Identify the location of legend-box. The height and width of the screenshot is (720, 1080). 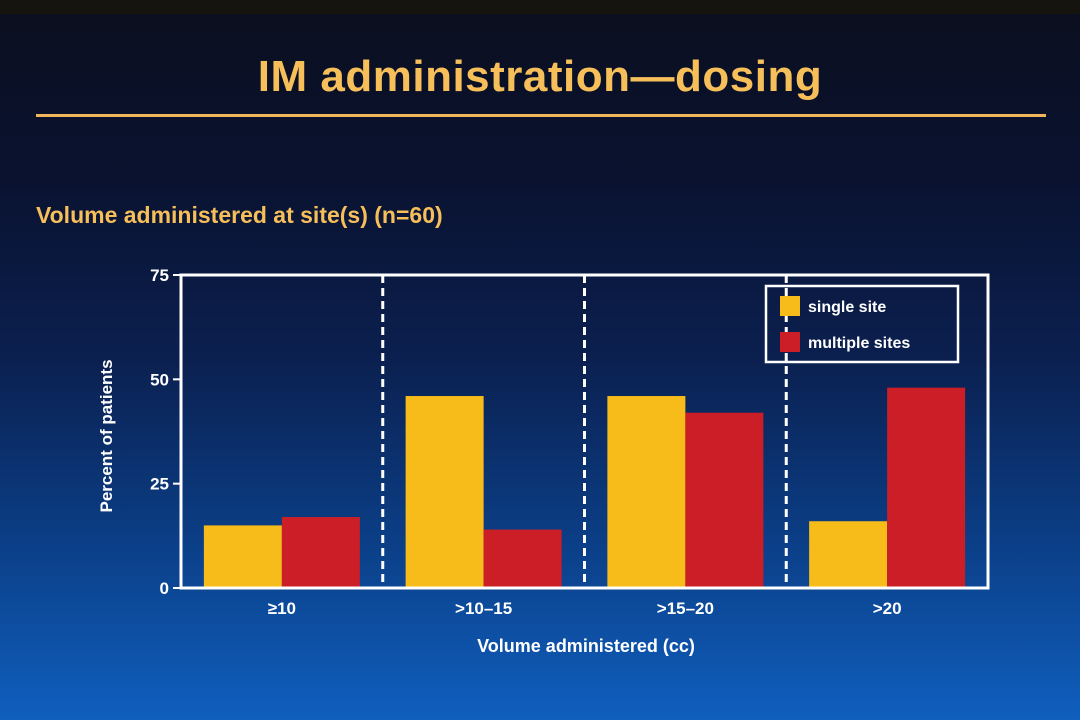
(862, 324).